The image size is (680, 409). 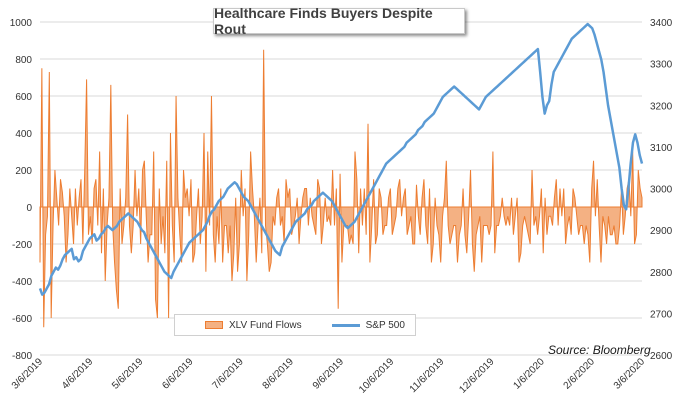 What do you see at coordinates (228, 374) in the screenshot?
I see `x-tick-label: 7/6/2019` at bounding box center [228, 374].